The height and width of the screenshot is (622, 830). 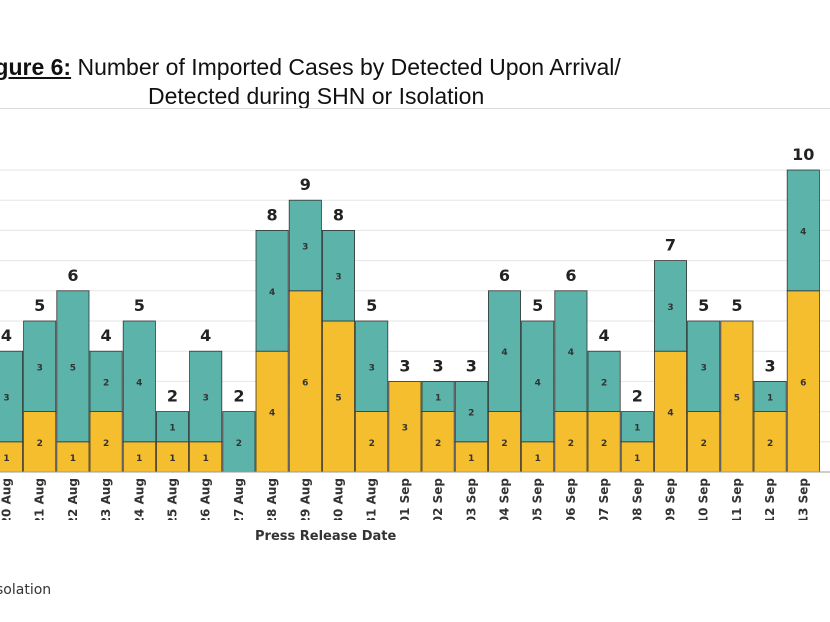 I want to click on x-tick-label: 10 Sep, so click(x=704, y=499).